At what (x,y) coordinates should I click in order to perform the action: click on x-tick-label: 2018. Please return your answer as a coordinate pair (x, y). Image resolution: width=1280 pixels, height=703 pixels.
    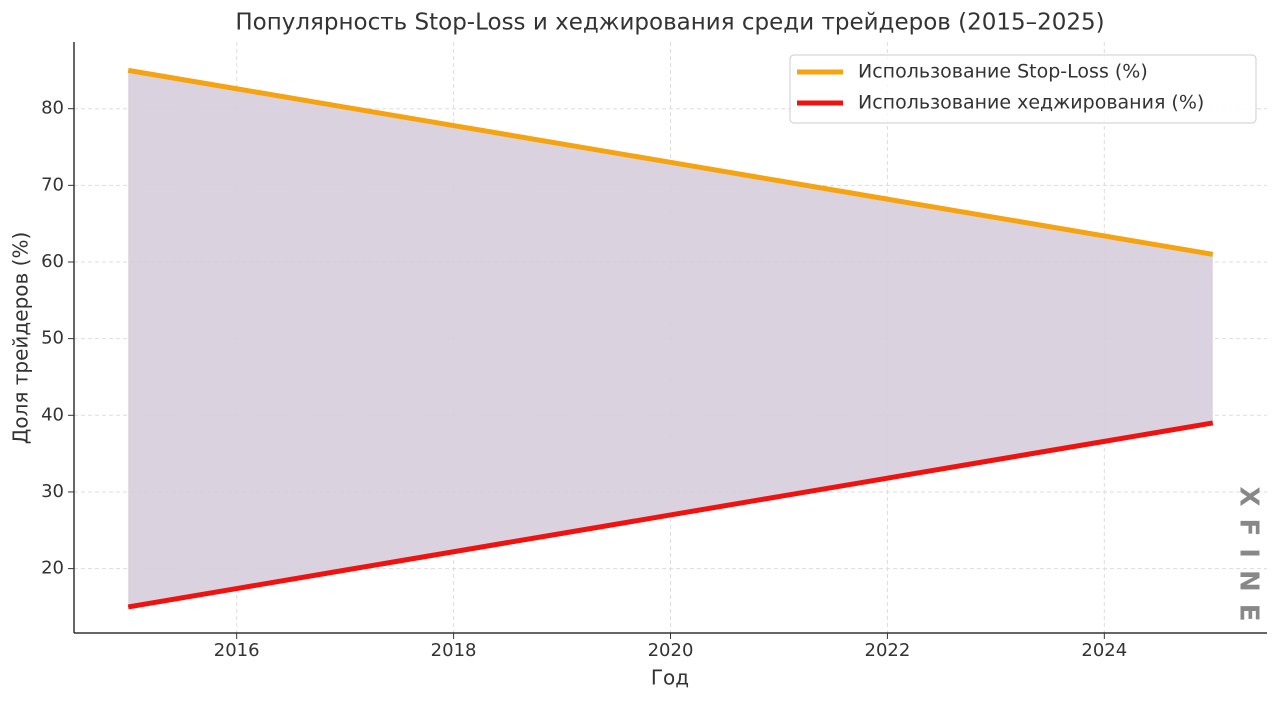
    Looking at the image, I should click on (454, 650).